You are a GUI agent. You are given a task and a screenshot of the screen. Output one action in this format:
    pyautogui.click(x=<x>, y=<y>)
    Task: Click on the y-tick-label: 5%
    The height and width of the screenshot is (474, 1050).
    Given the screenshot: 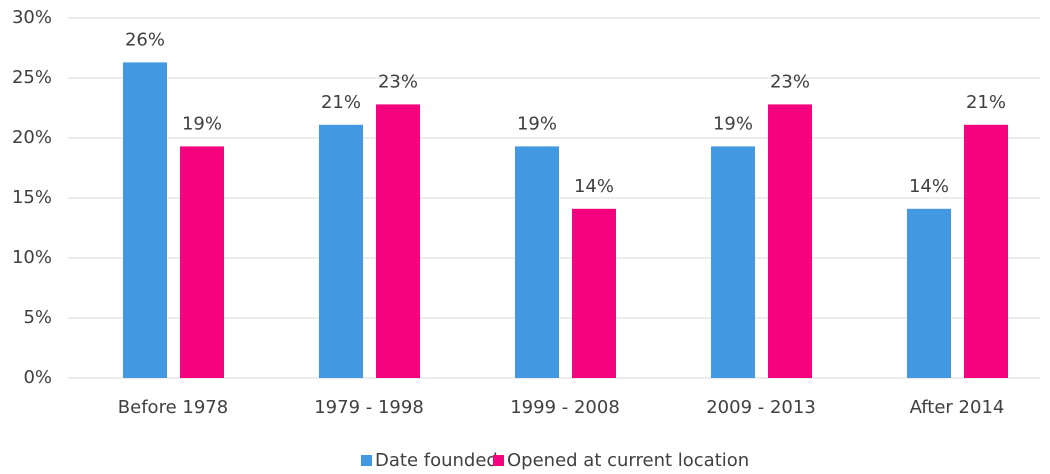 What is the action you would take?
    pyautogui.click(x=37, y=317)
    